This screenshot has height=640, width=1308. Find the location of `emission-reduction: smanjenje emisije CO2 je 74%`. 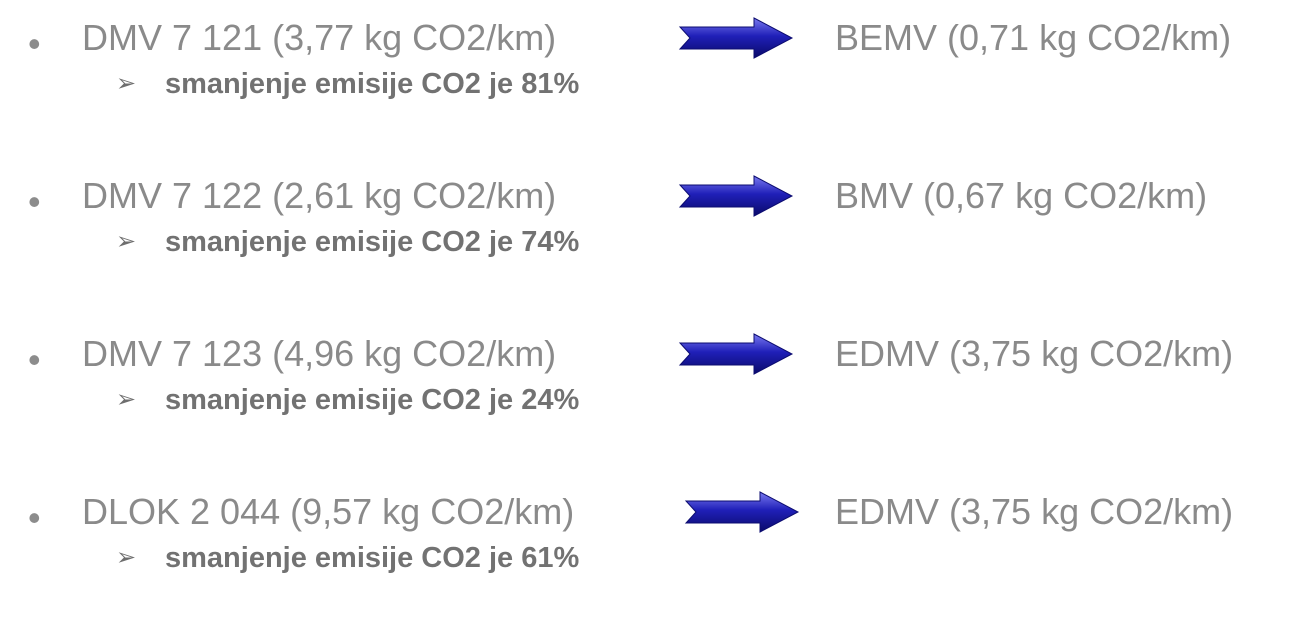

emission-reduction: smanjenje emisije CO2 je 74% is located at coordinates (372, 242).